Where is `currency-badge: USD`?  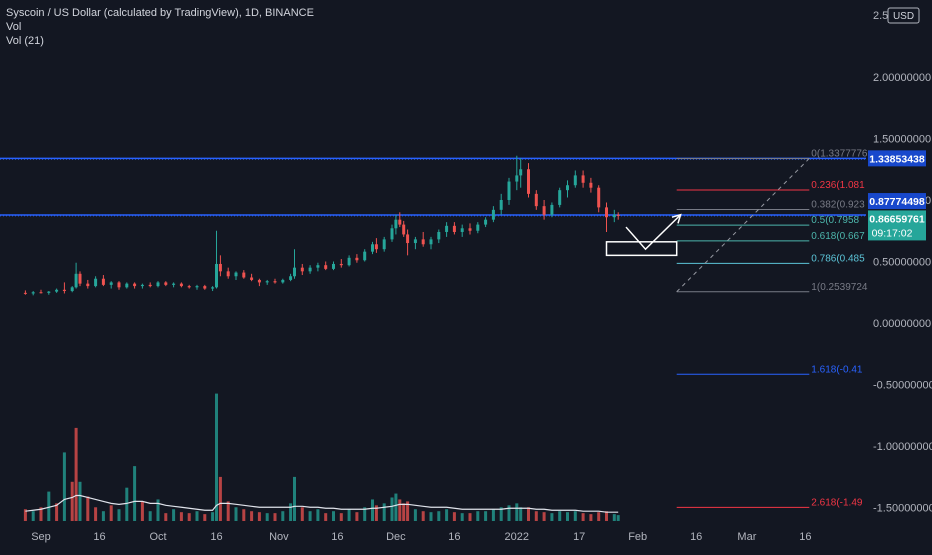 currency-badge: USD is located at coordinates (903, 15).